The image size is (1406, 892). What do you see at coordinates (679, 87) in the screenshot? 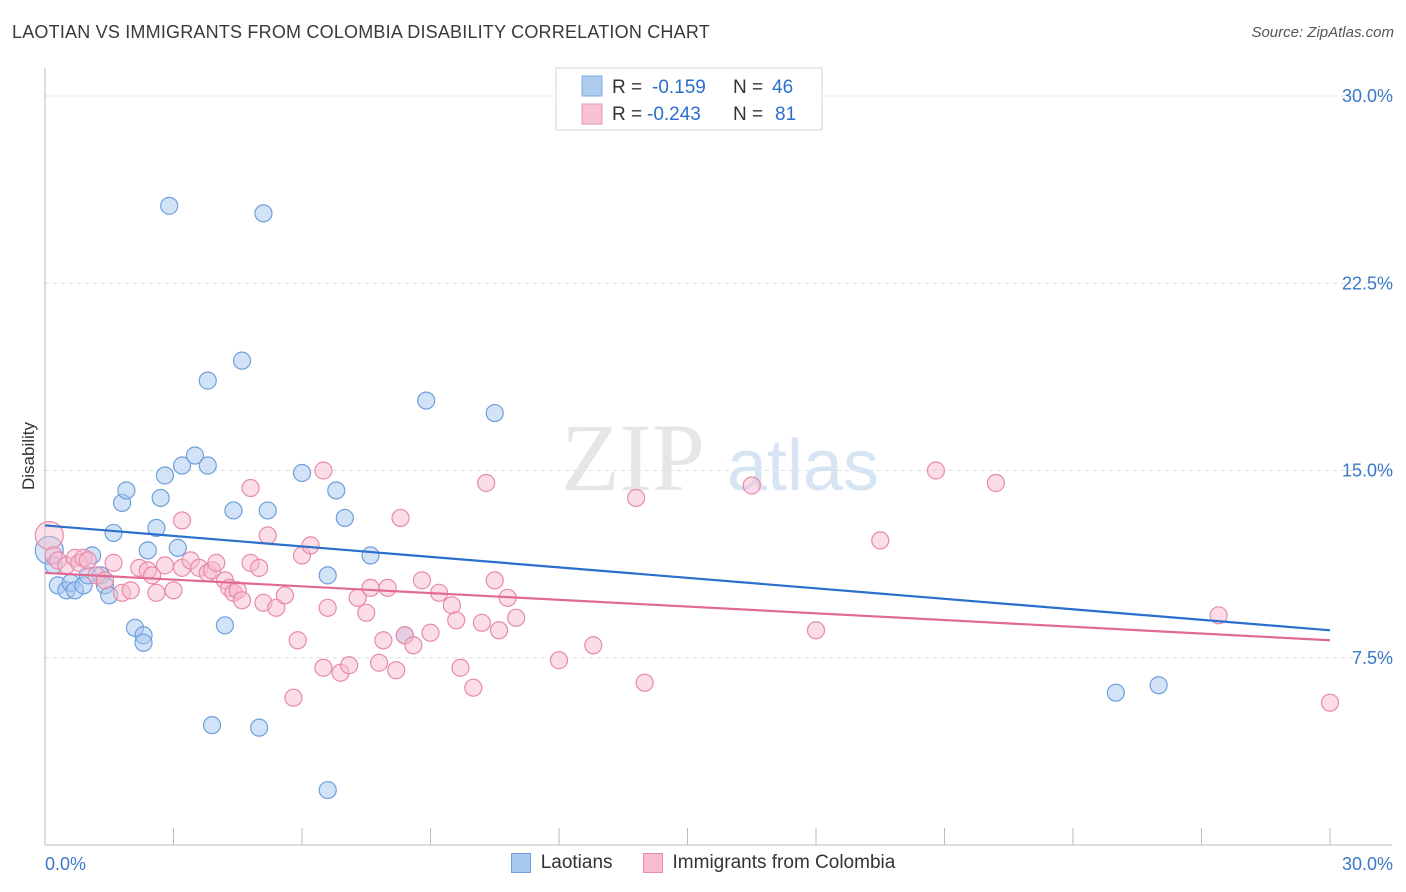
I see `legend-r-value-laotians: -0.159` at bounding box center [679, 87].